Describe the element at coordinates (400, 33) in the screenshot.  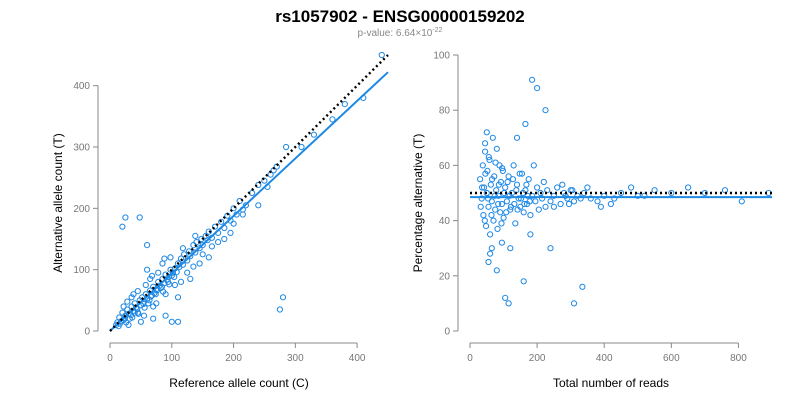
I see `chart-subtitle: p-value: 6.64×10-22` at that location.